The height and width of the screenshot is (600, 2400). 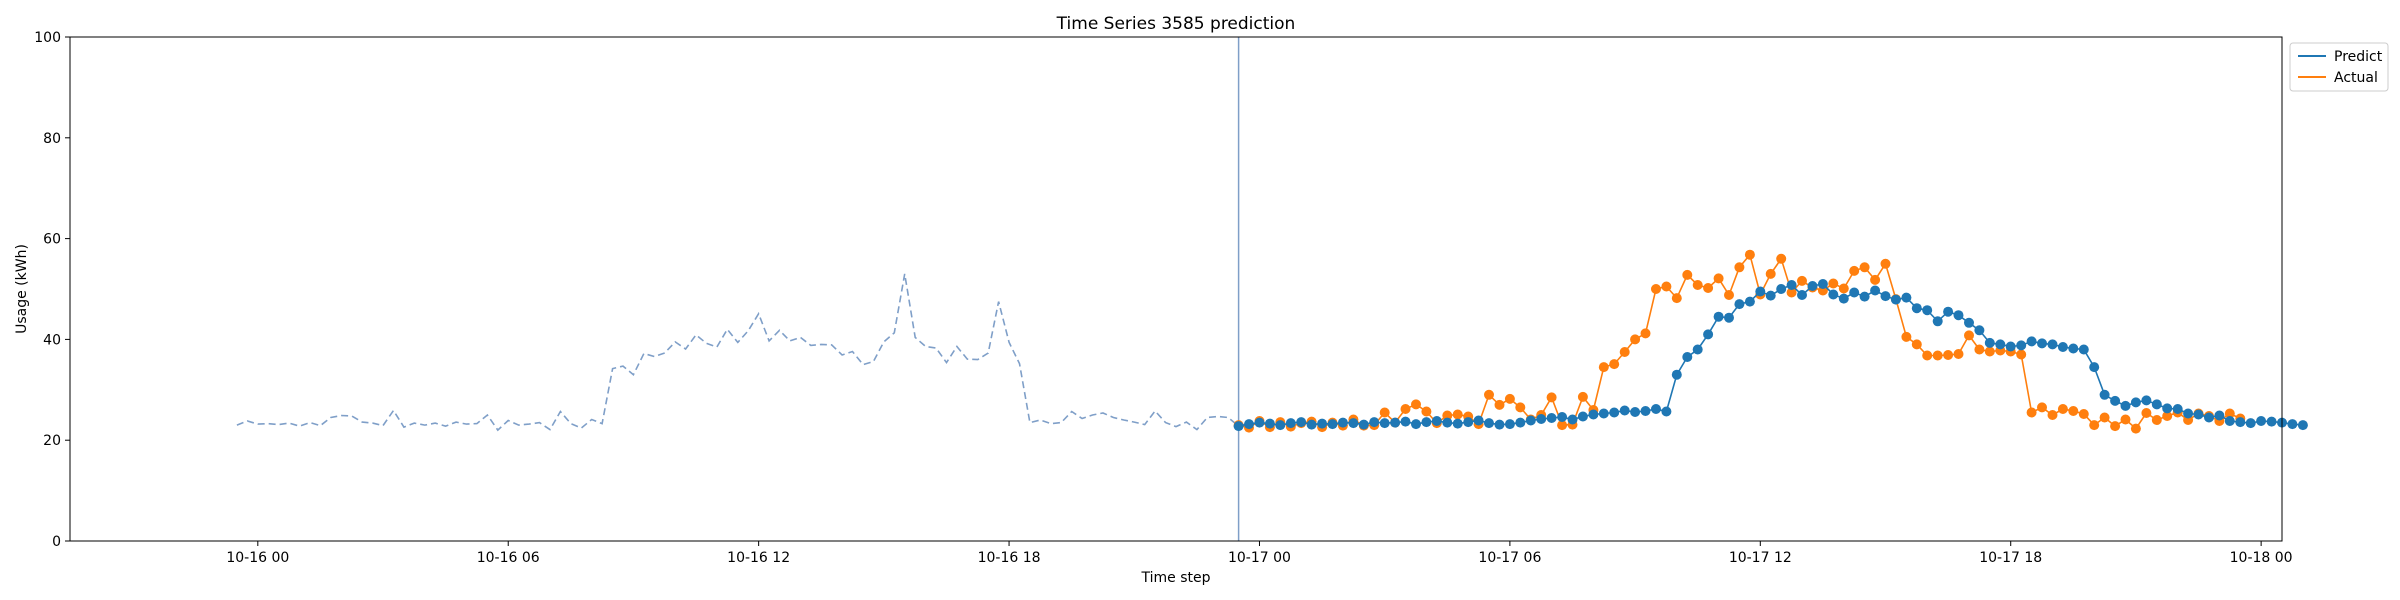 I want to click on x-tick-label: 10-16 18, so click(x=1009, y=558).